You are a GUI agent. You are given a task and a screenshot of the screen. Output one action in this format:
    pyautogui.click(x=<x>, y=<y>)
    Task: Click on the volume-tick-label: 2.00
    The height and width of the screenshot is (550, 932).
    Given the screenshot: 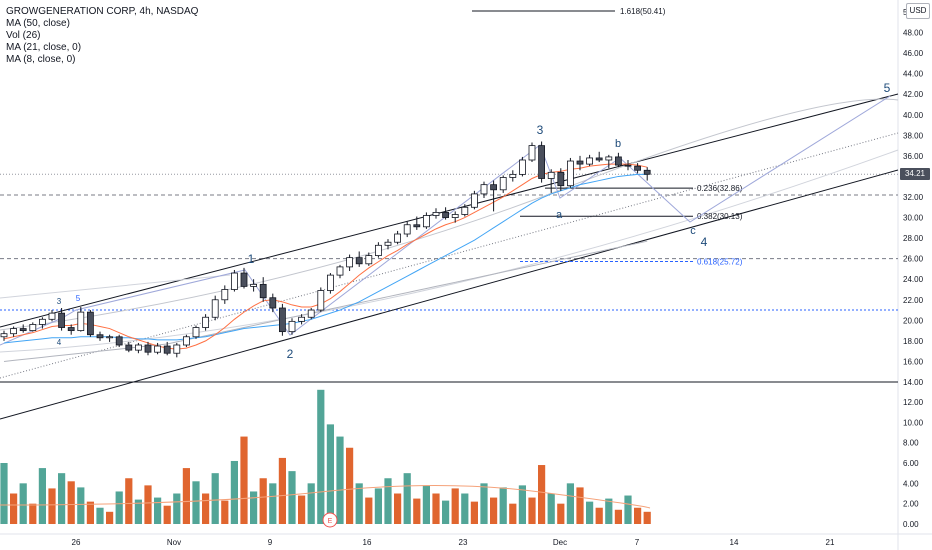 What is the action you would take?
    pyautogui.click(x=911, y=504)
    